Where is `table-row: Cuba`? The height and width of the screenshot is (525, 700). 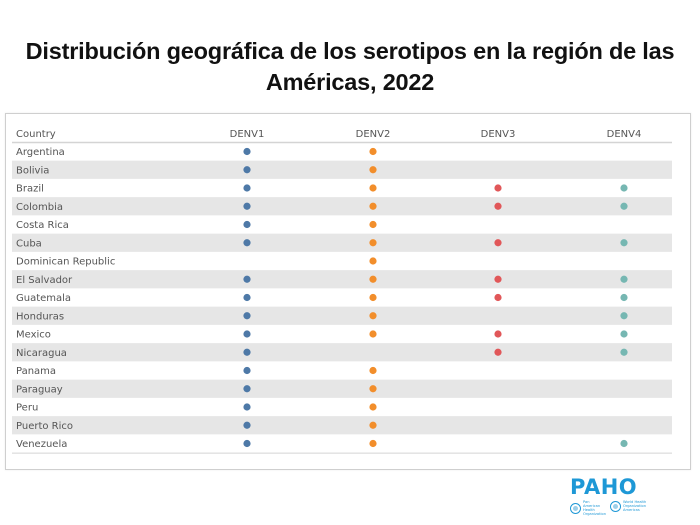
table-row: Cuba is located at coordinates (322, 243).